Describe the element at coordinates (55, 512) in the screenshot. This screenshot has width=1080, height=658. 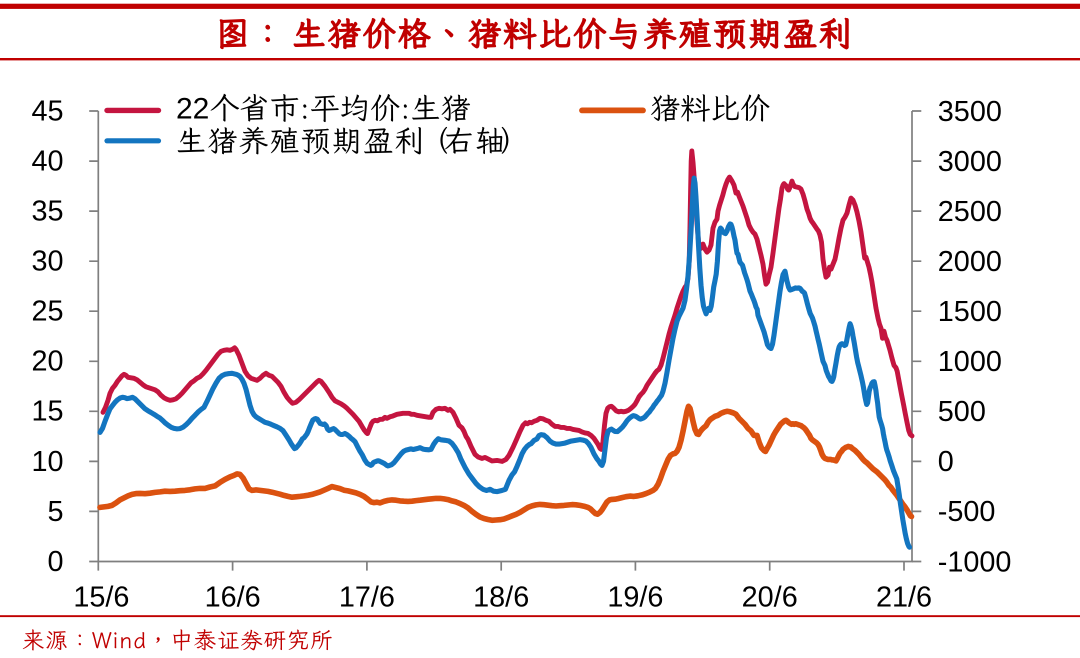
I see `svg-text: 5` at that location.